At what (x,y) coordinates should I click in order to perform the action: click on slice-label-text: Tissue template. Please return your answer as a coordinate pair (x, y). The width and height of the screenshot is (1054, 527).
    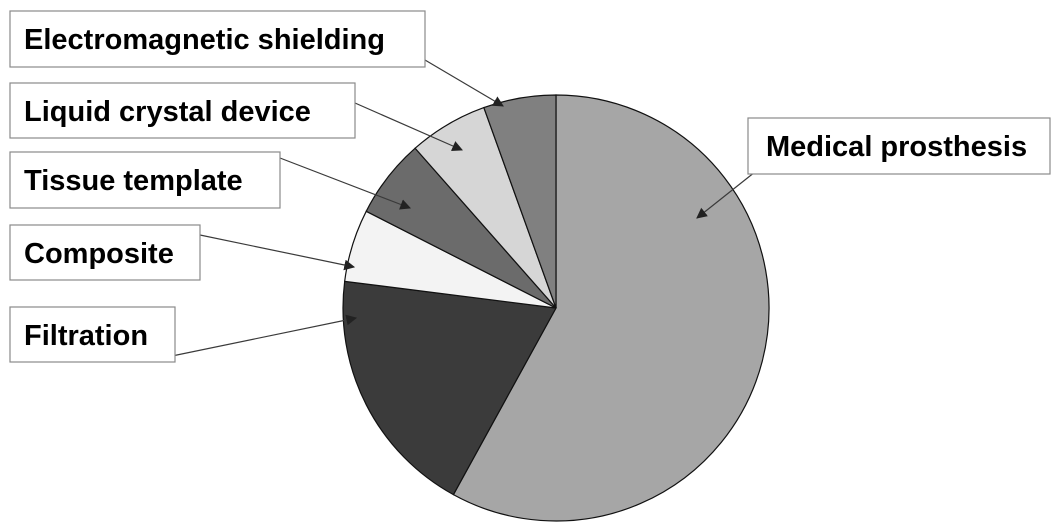
    Looking at the image, I should click on (133, 181).